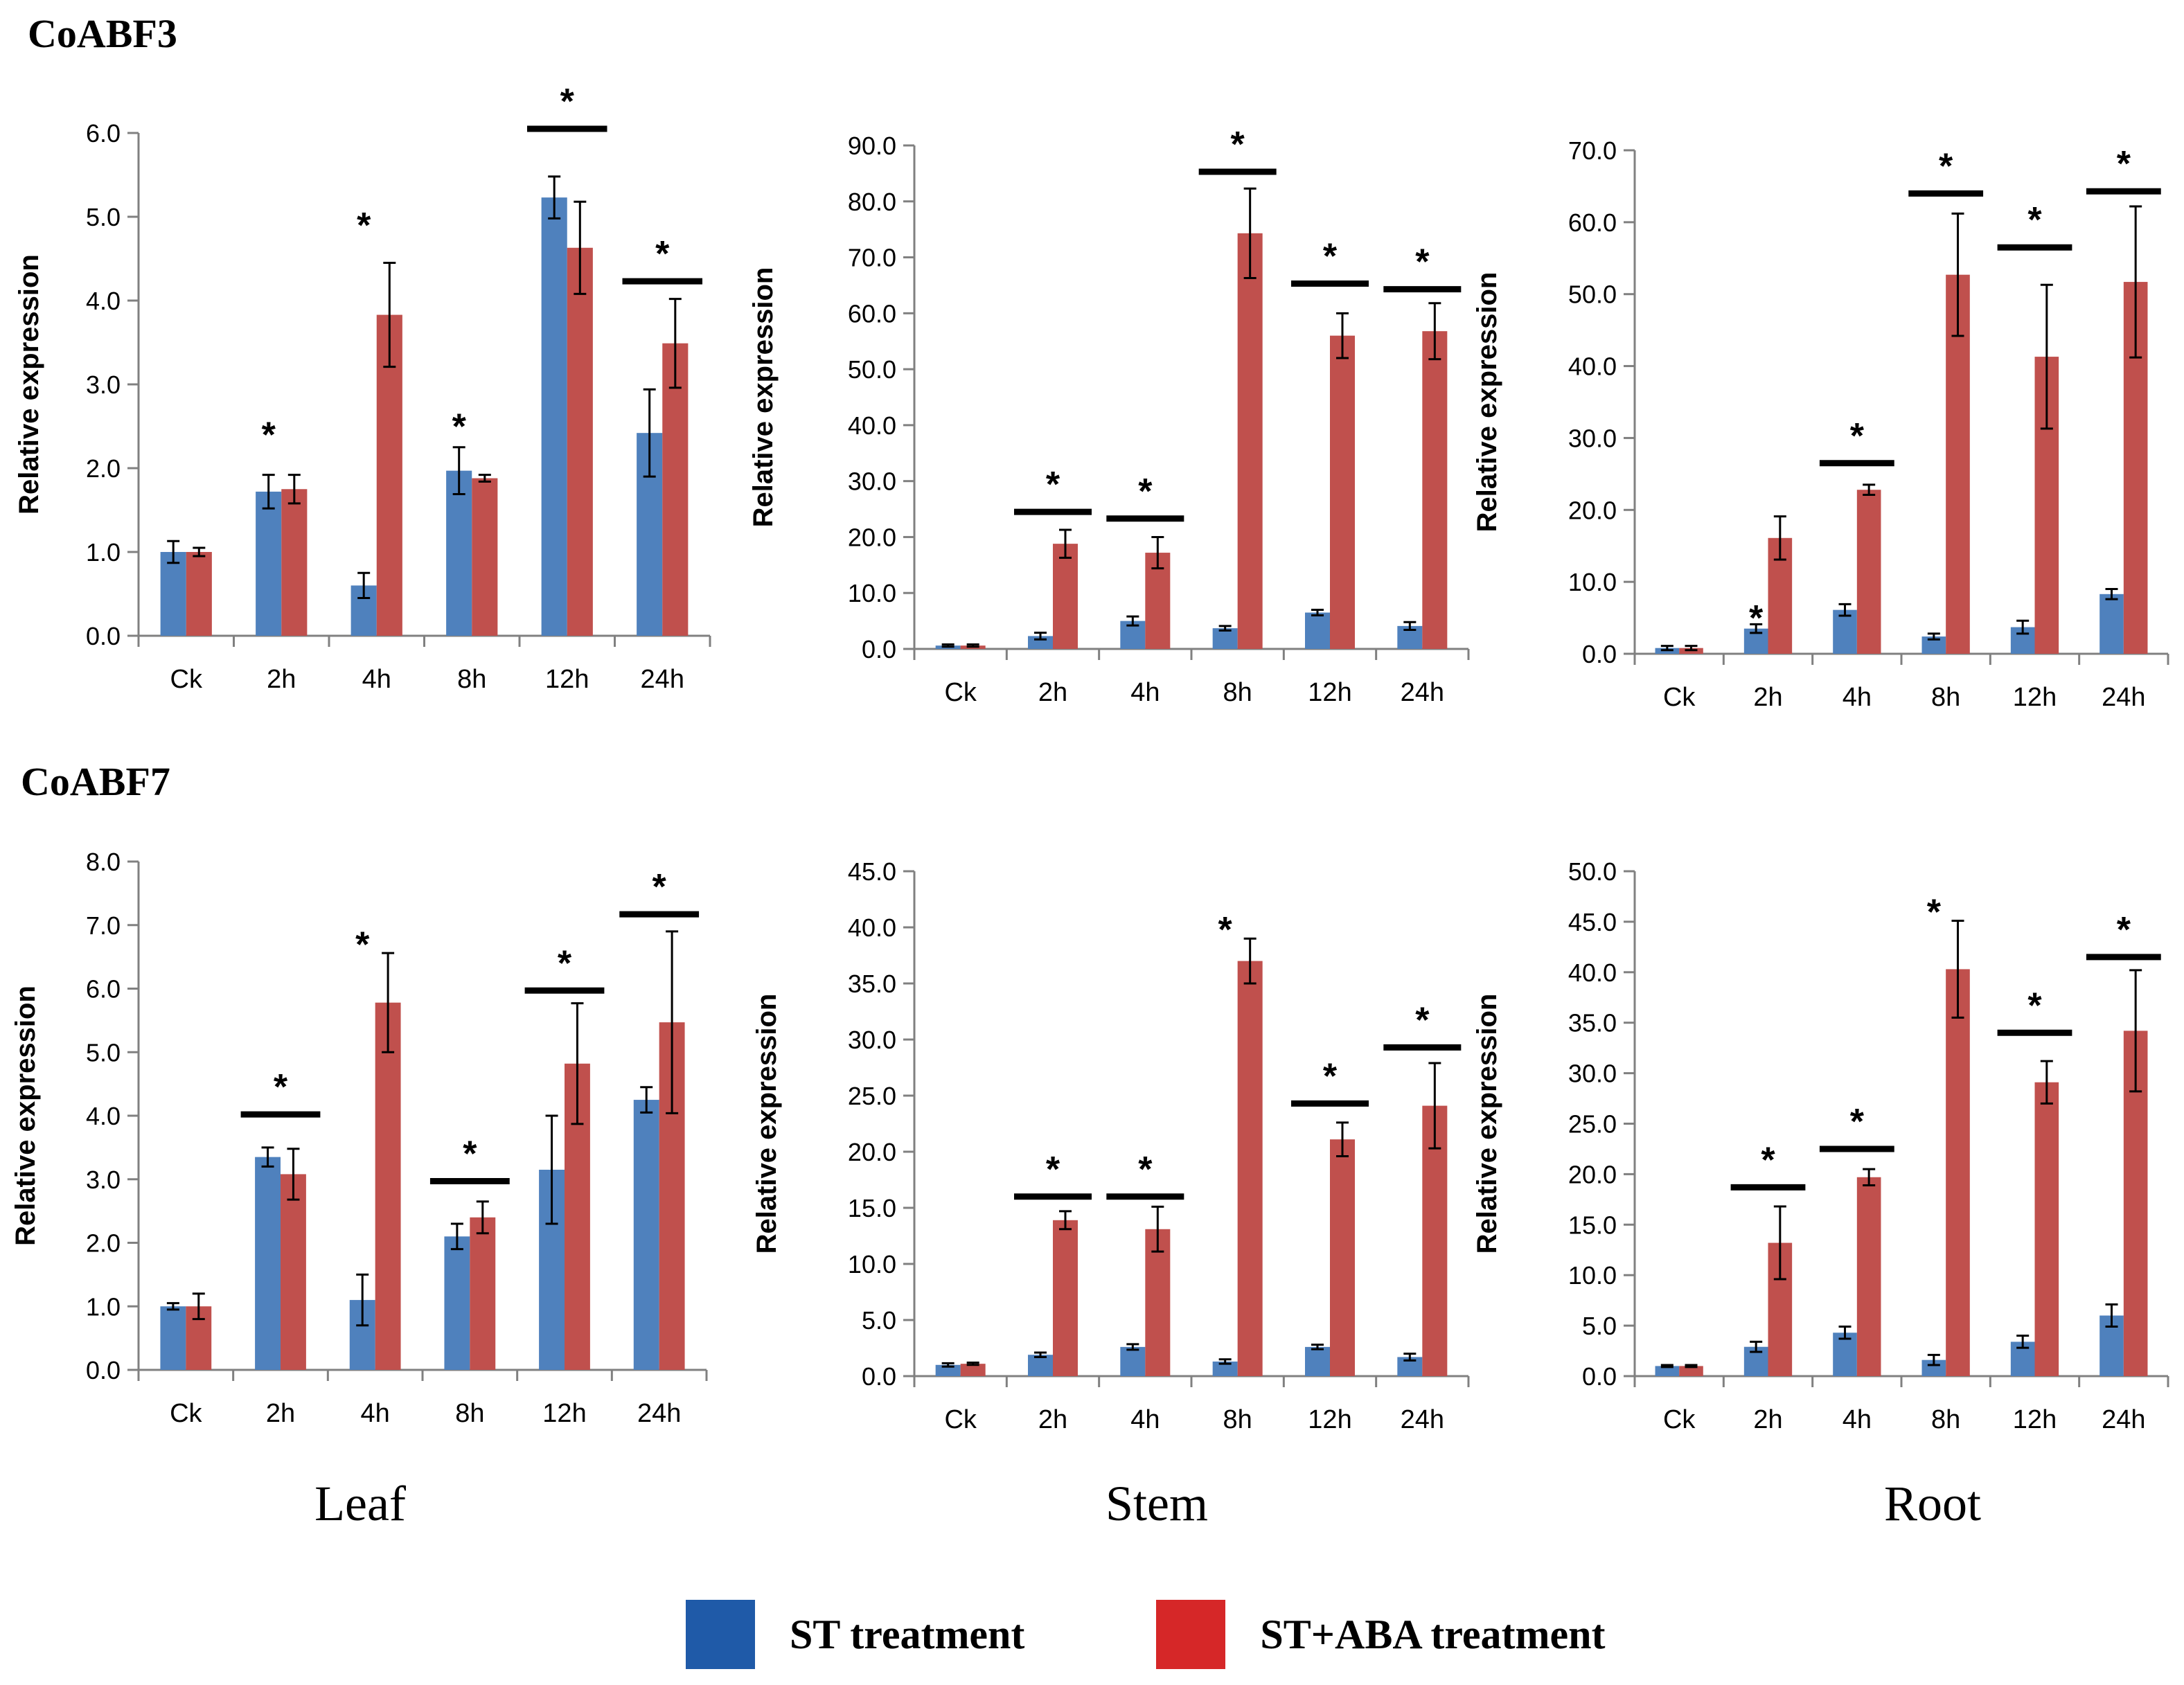 This screenshot has height=1685, width=2184. I want to click on legend-label-st: ST treatment, so click(907, 1634).